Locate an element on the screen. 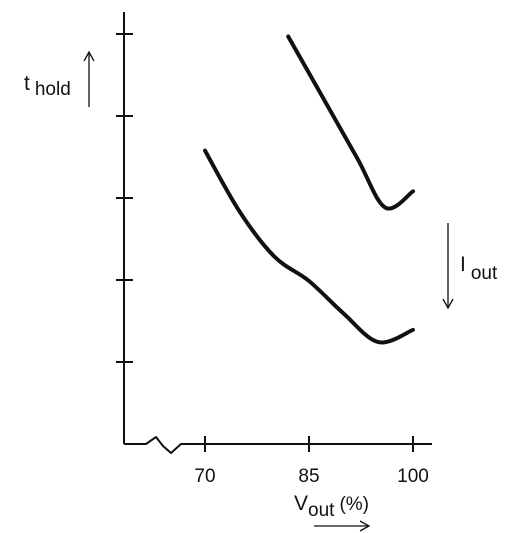  x-tick-labels: 70 85 100 is located at coordinates (311, 476).